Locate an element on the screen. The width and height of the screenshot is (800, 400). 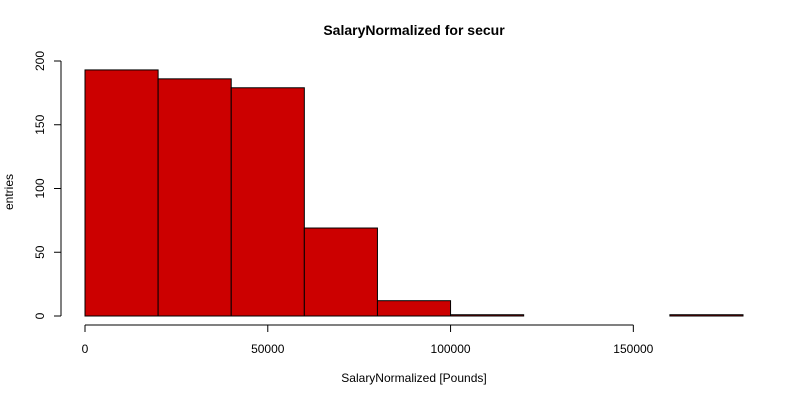
x-tick-label: 50000 is located at coordinates (268, 349).